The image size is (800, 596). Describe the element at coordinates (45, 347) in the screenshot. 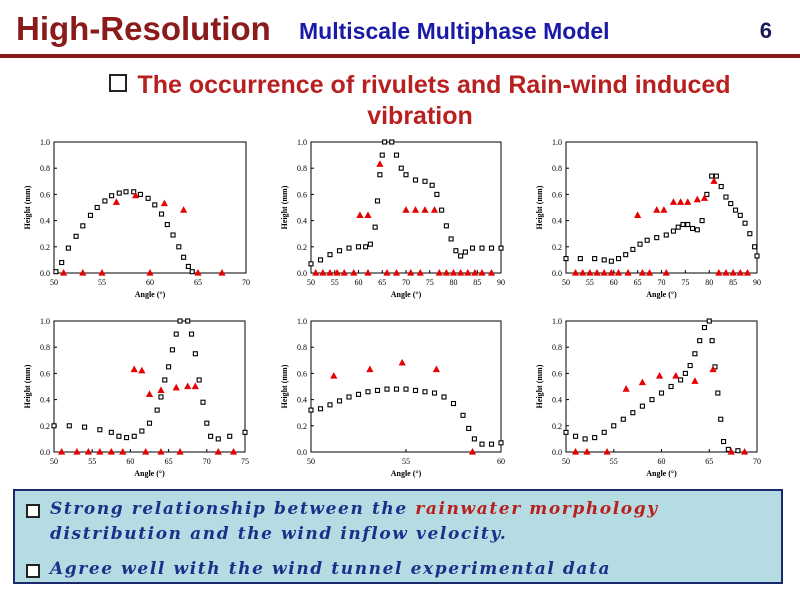

I see `y-tick-label: 0.8` at that location.